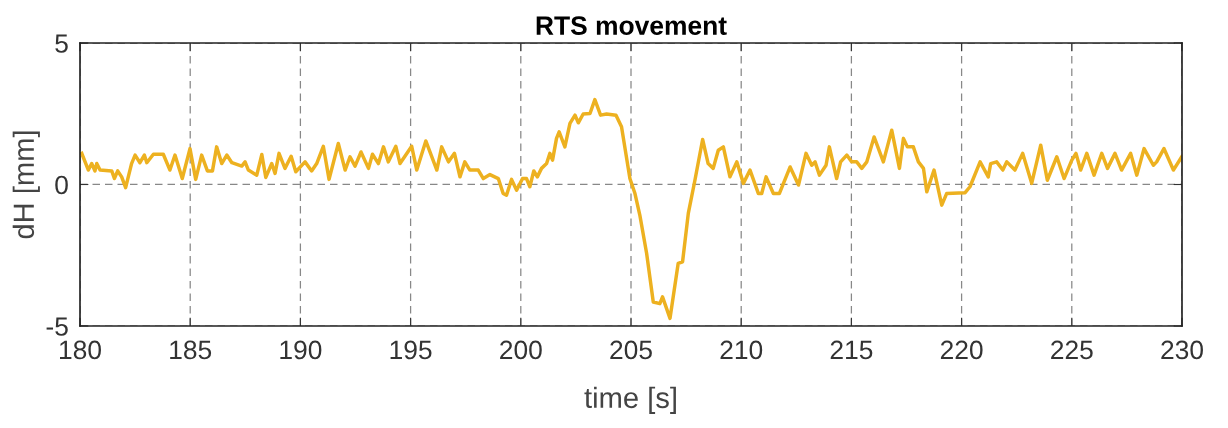 Image resolution: width=1228 pixels, height=428 pixels. What do you see at coordinates (631, 350) in the screenshot?
I see `x-tick-label: 205` at bounding box center [631, 350].